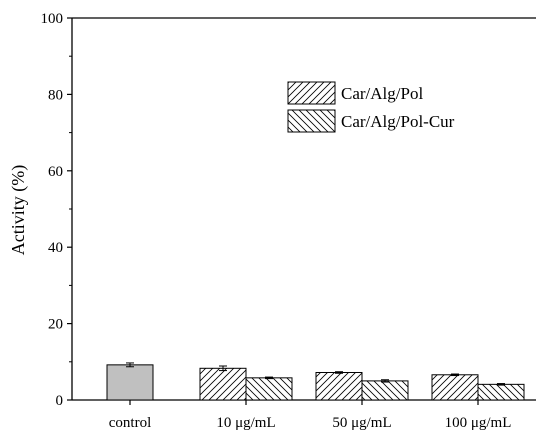  What do you see at coordinates (130, 423) in the screenshot?
I see `x-tick-label: control` at bounding box center [130, 423].